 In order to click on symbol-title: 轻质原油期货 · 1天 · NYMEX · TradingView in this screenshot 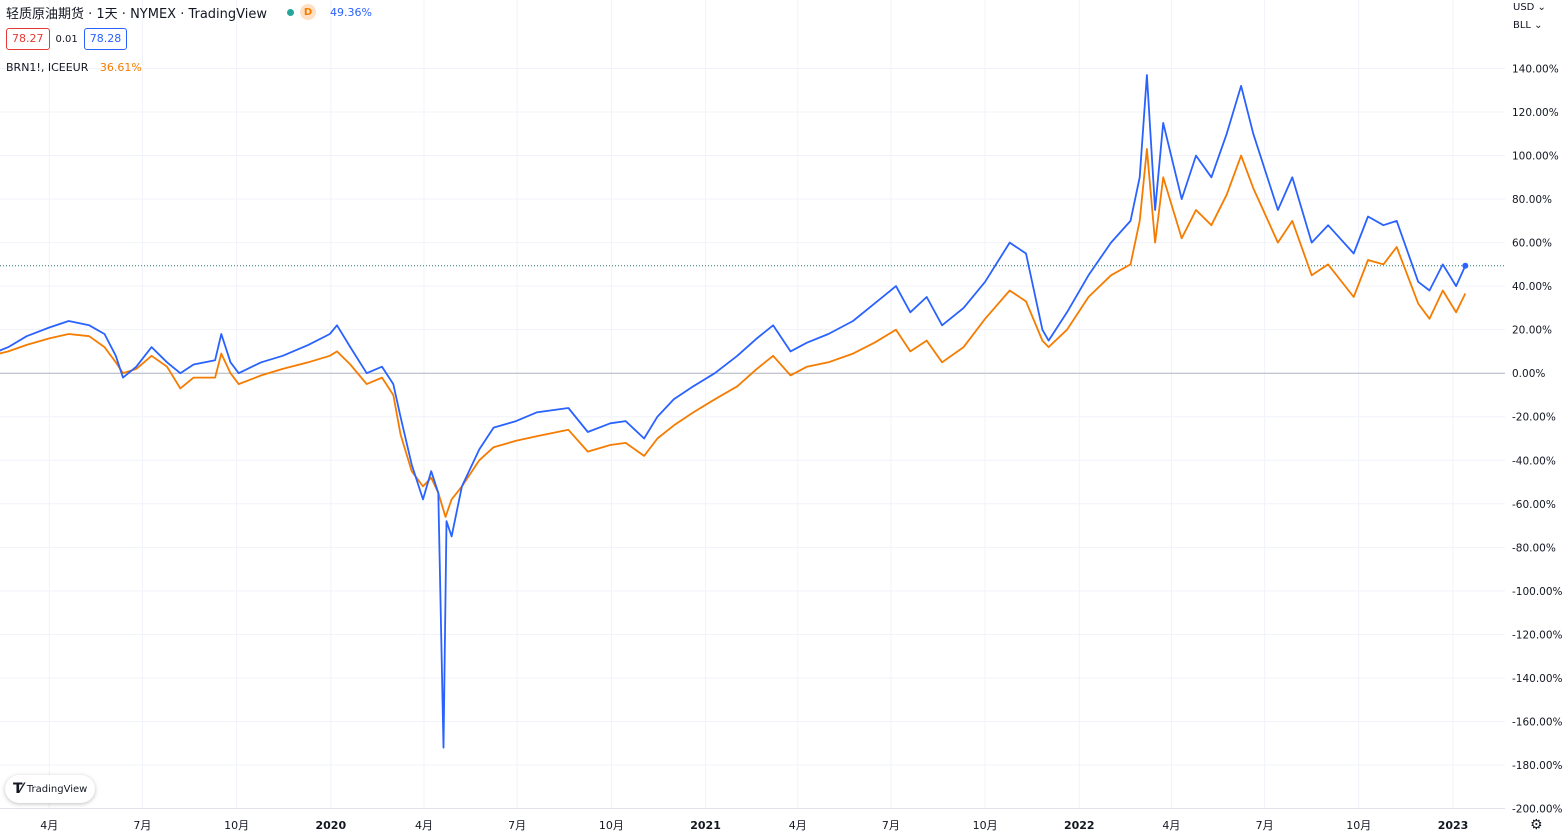, I will do `click(137, 14)`.